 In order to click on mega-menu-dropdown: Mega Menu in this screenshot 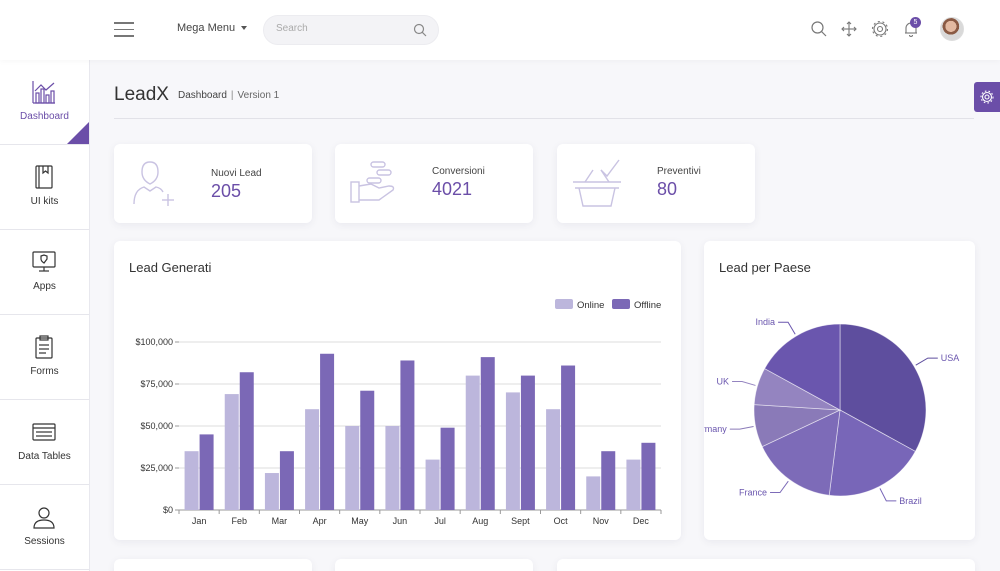, I will do `click(212, 28)`.